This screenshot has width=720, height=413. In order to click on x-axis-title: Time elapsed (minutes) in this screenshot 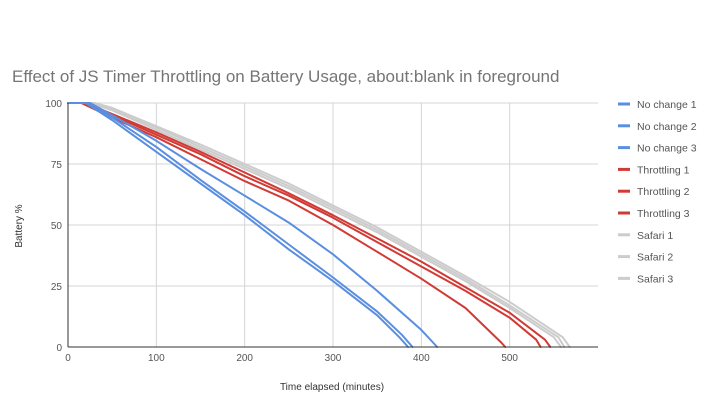, I will do `click(332, 387)`.